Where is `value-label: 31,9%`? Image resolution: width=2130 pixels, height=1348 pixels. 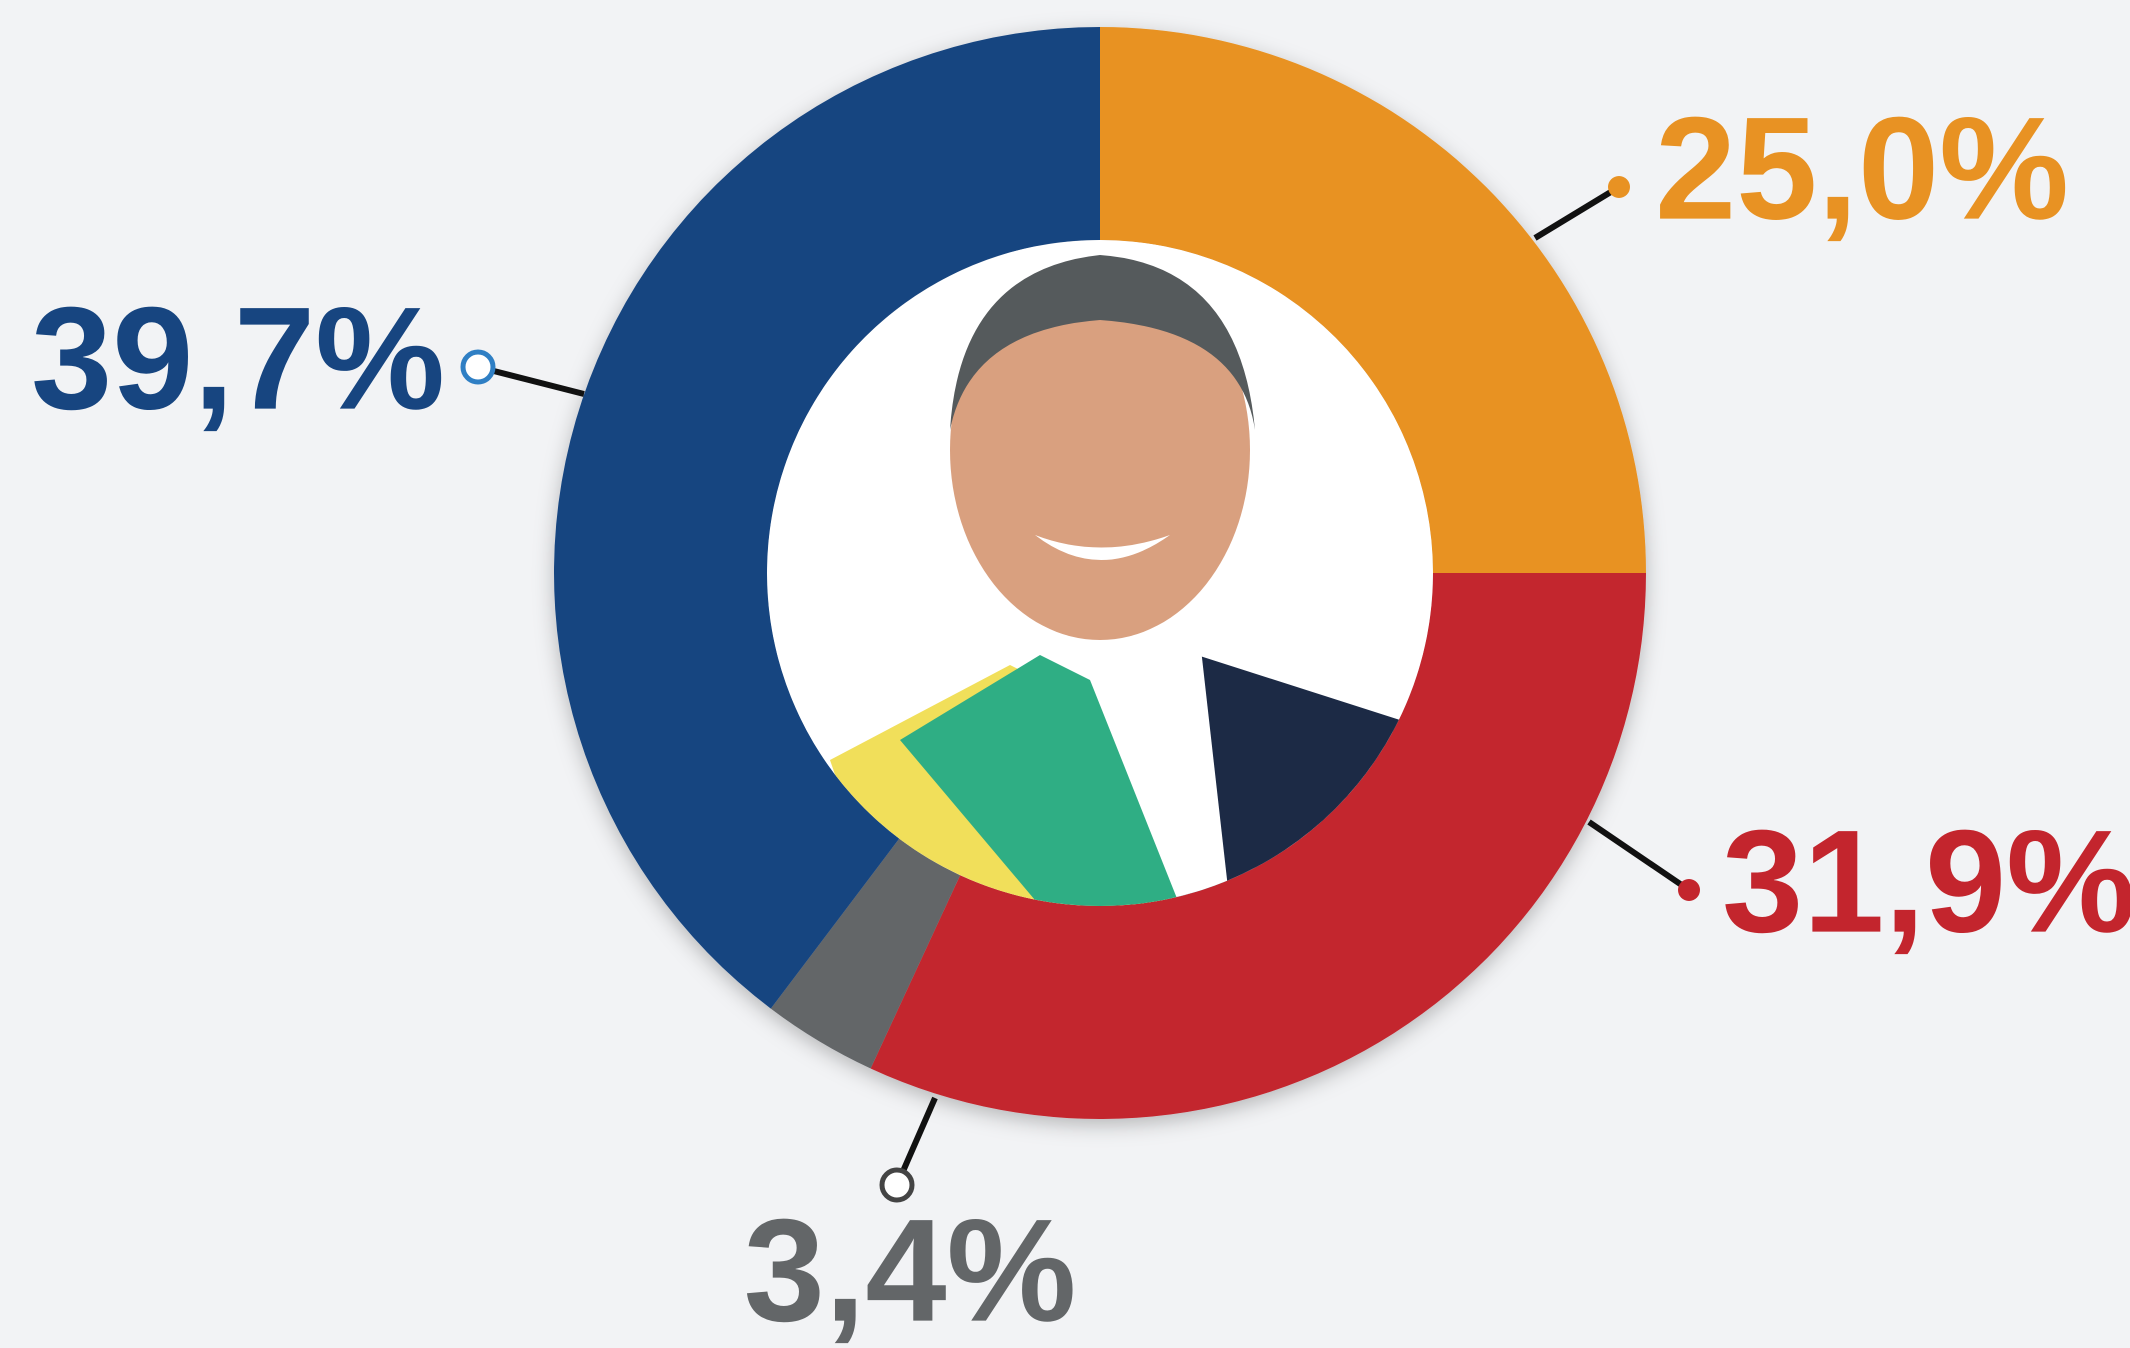 value-label: 31,9% is located at coordinates (1926, 881).